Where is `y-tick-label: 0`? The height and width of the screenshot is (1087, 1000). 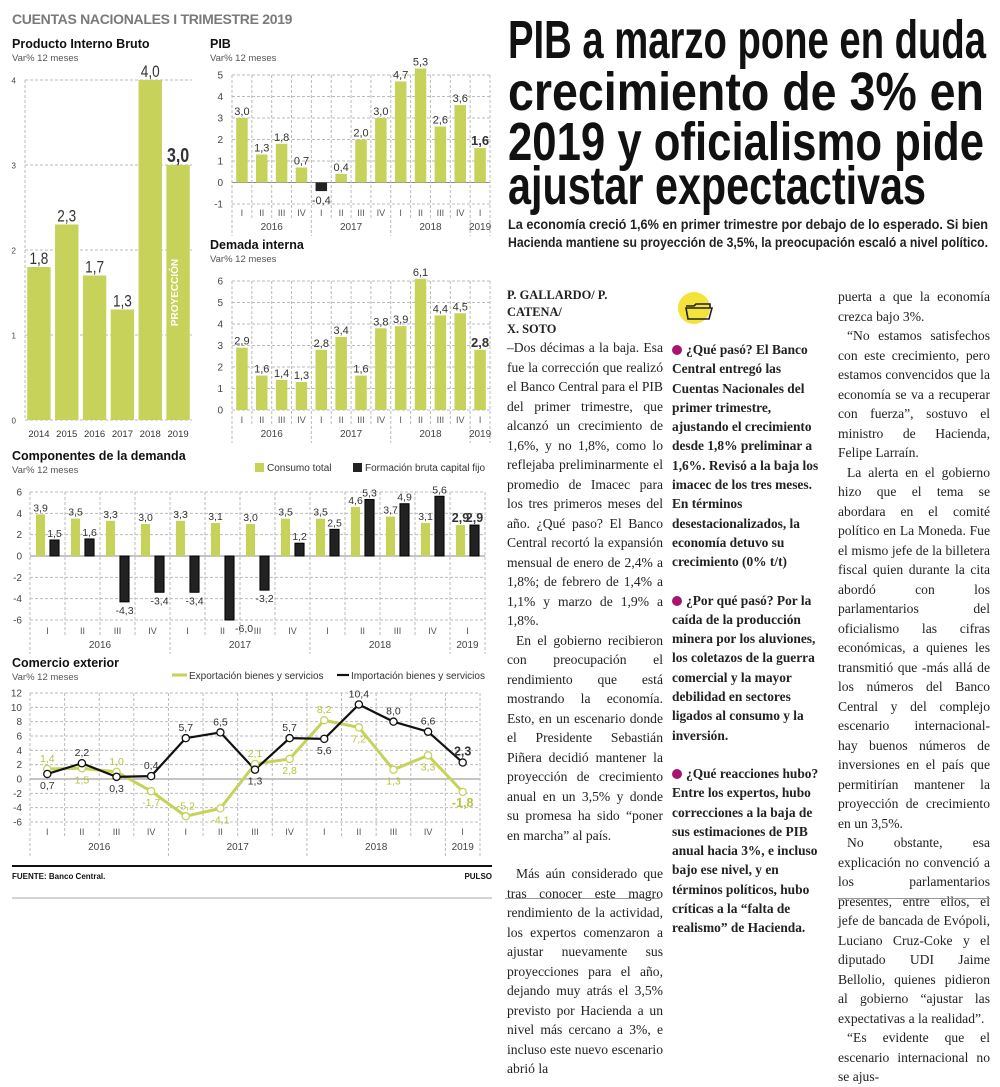
y-tick-label: 0 is located at coordinates (14, 421).